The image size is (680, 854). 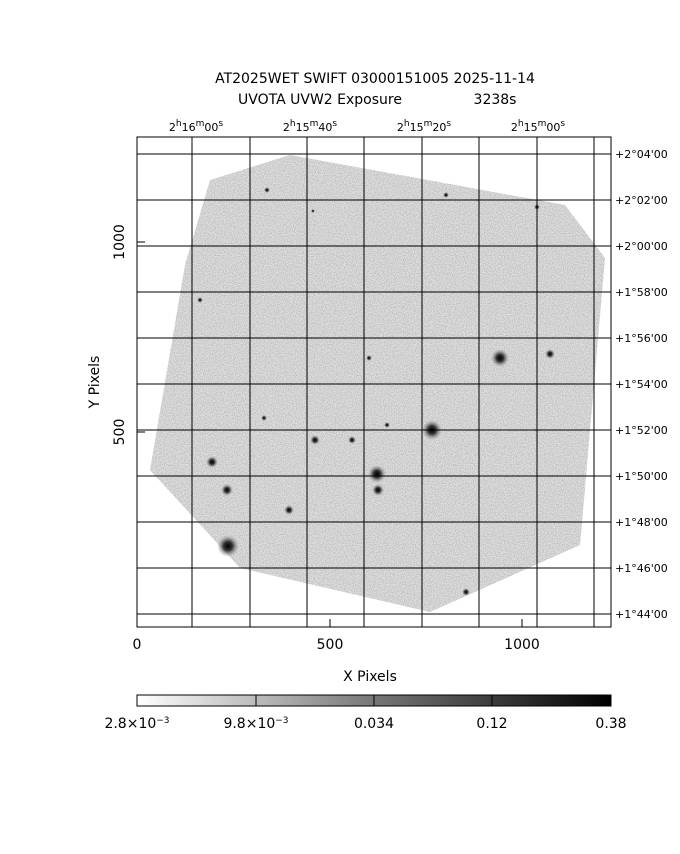 What do you see at coordinates (325, 127) in the screenshot?
I see `text-part: 40` at bounding box center [325, 127].